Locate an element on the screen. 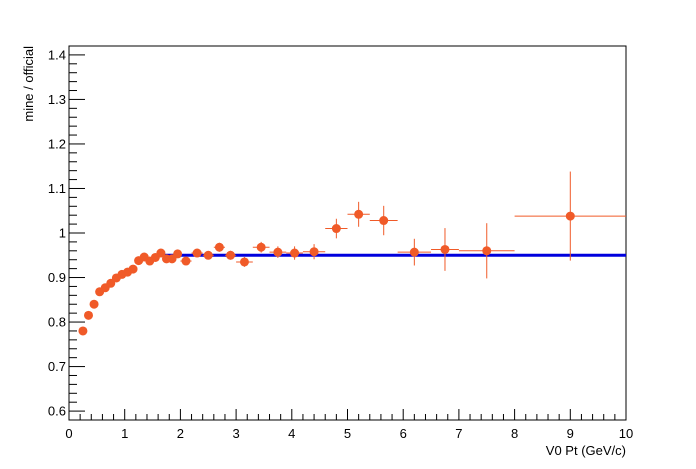 This screenshot has width=696, height=469. x-tick-label: 7 is located at coordinates (458, 433).